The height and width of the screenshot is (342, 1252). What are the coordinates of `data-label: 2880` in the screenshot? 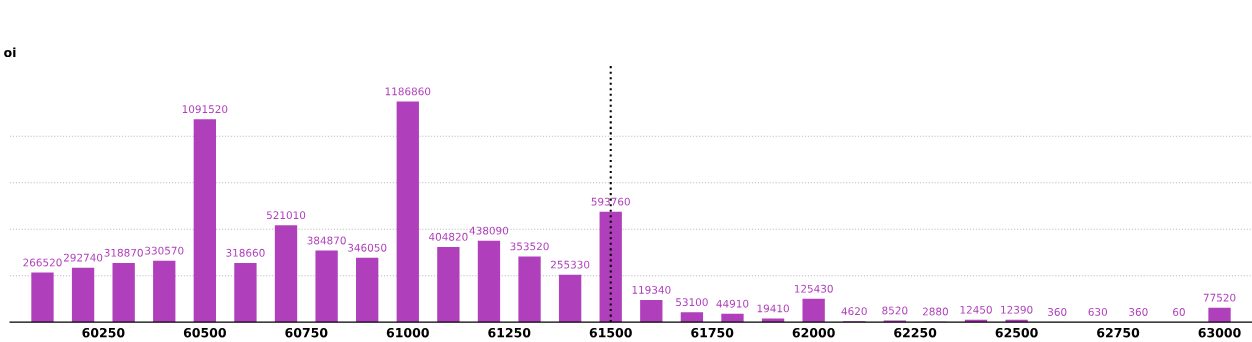 It's located at (935, 311).